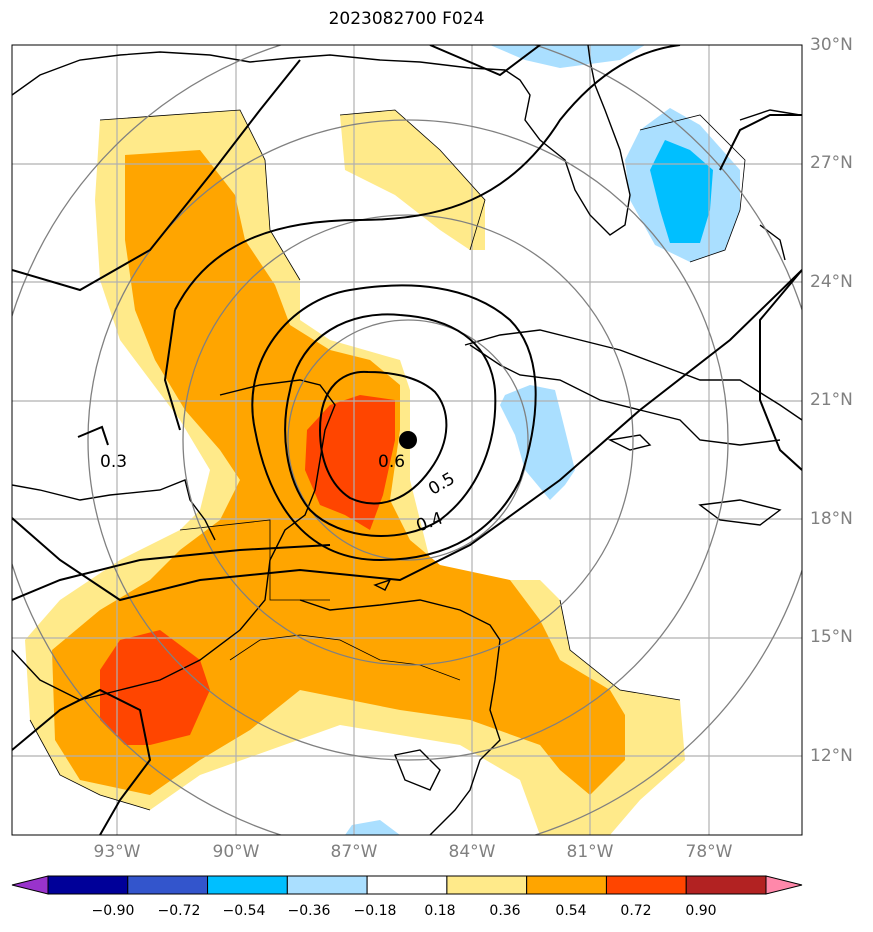 This screenshot has height=932, width=873. I want to click on shading-red-orange, so click(247, 570).